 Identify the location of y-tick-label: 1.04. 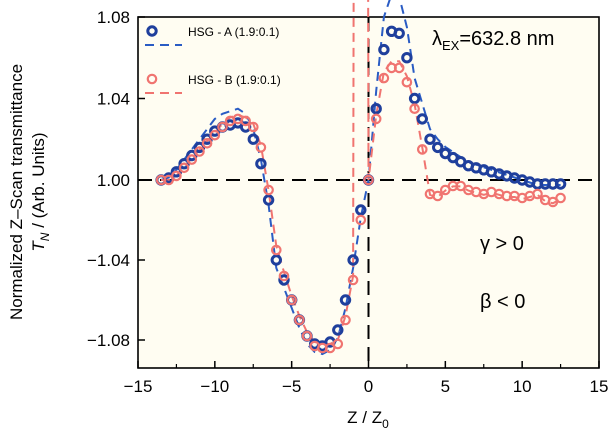
(113, 99).